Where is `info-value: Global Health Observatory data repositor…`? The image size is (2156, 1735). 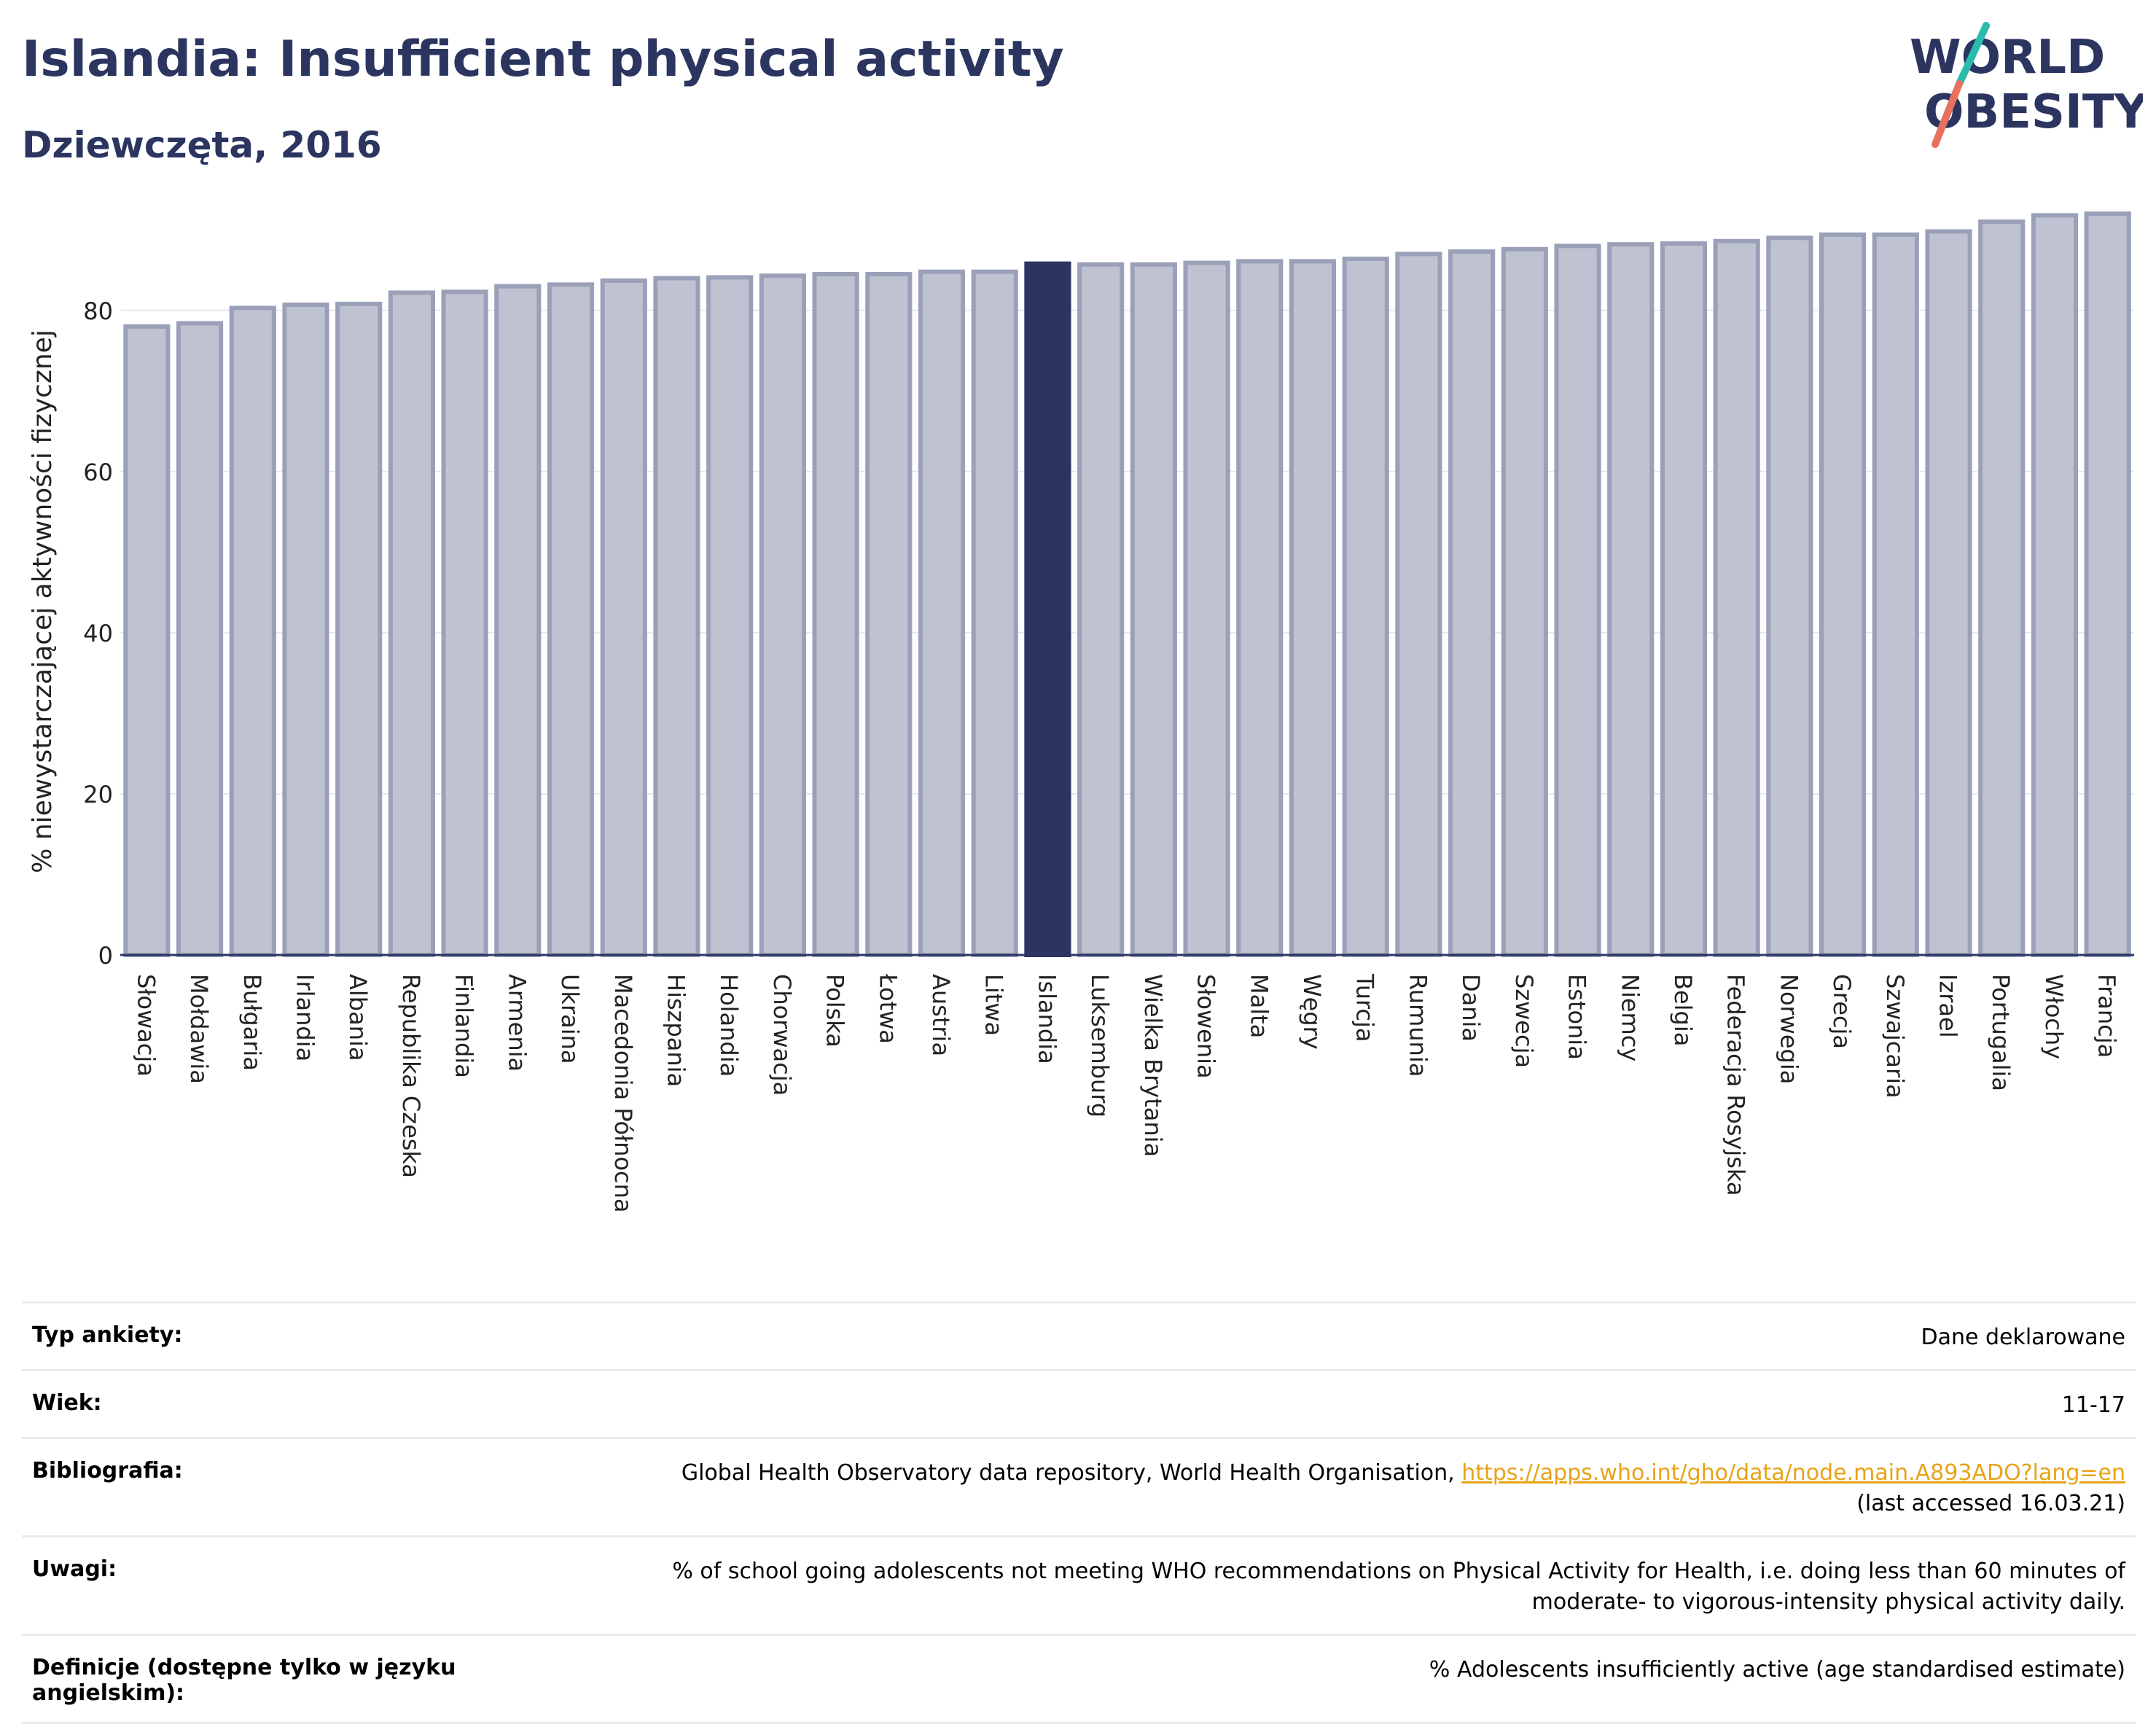 info-value: Global Health Observatory data repositor… is located at coordinates (1305, 1488).